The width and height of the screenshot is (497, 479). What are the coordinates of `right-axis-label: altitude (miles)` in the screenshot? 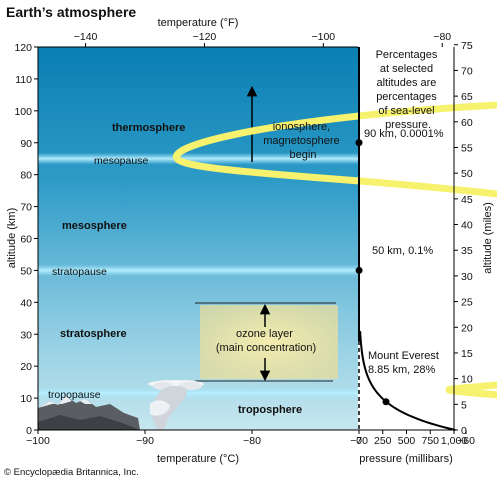 It's located at (488, 238).